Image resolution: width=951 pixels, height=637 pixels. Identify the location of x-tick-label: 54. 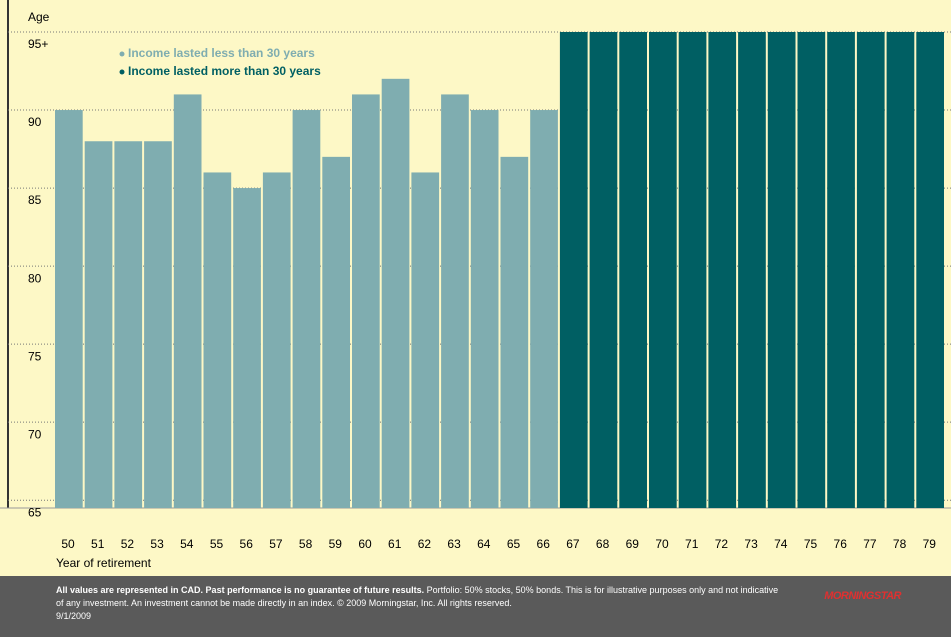
(187, 544).